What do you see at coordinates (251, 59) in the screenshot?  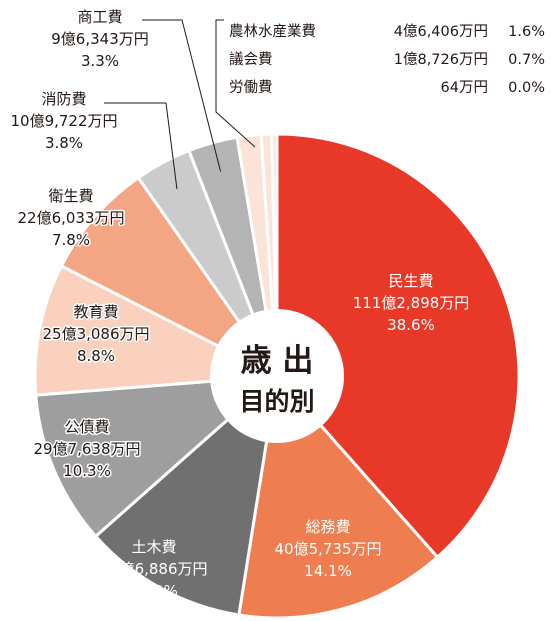 I see `small-item-10-col-1: 議会費` at bounding box center [251, 59].